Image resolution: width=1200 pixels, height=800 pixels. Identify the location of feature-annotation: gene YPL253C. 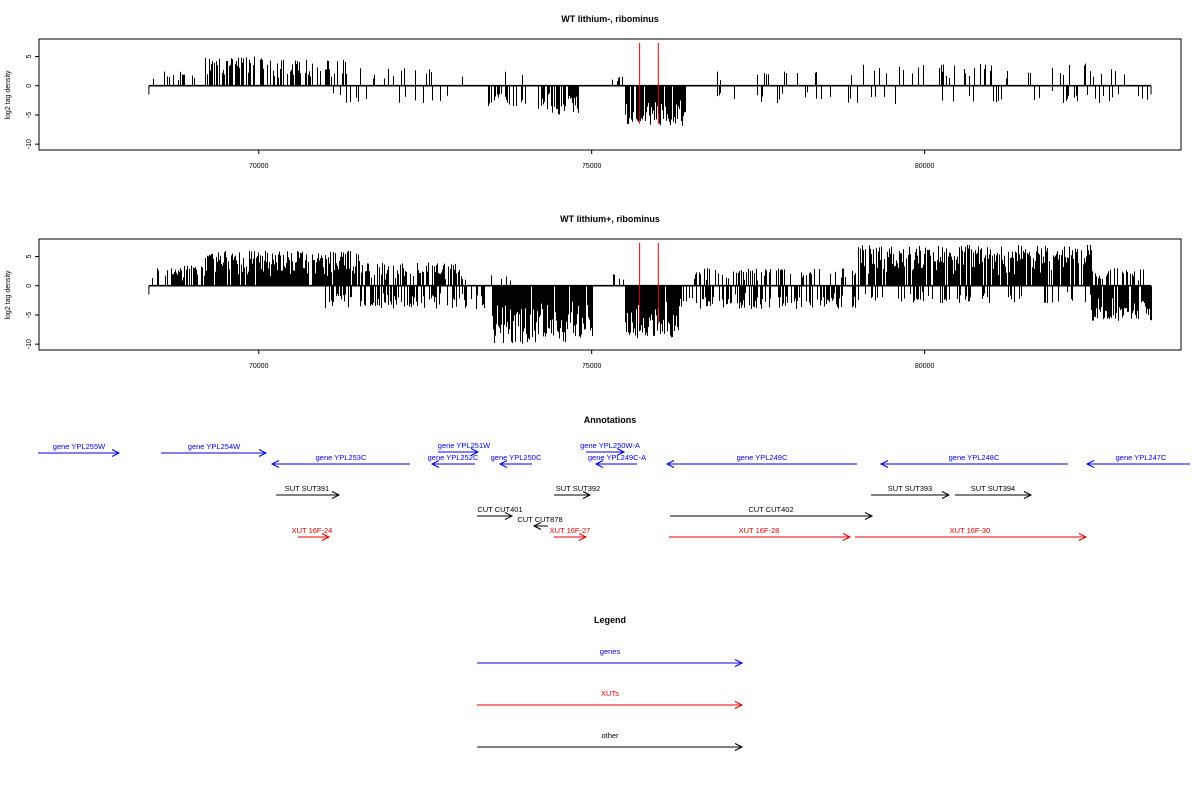
(340, 460).